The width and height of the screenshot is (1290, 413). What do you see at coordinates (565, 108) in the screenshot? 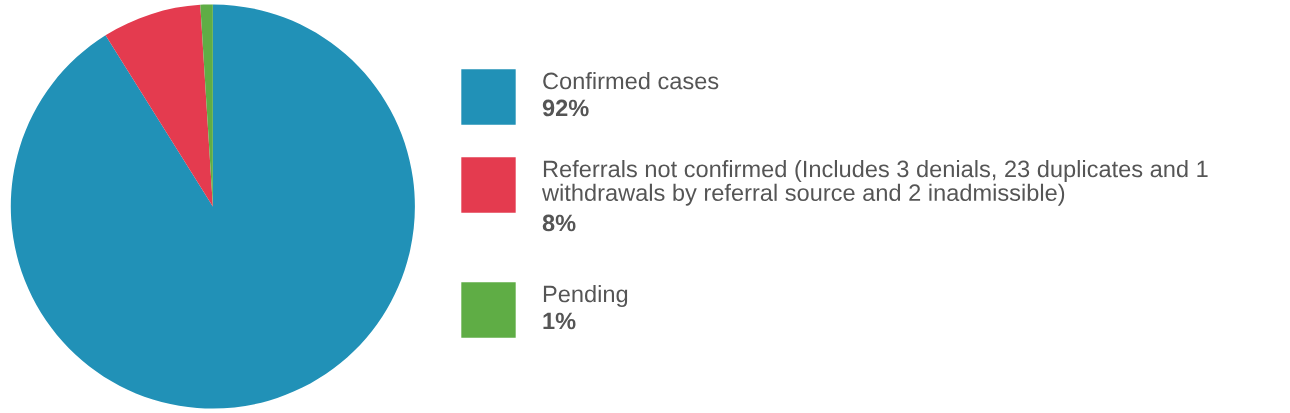
I see `data-label: 92%` at bounding box center [565, 108].